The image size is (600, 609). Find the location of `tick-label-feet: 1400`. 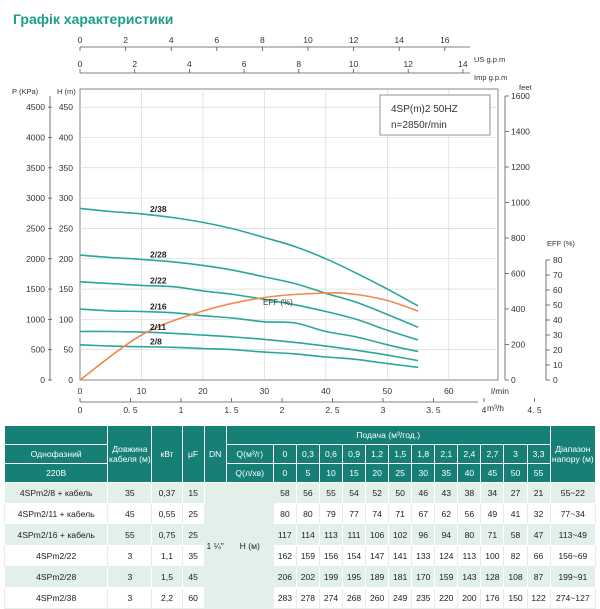

tick-label-feet: 1400 is located at coordinates (520, 132).